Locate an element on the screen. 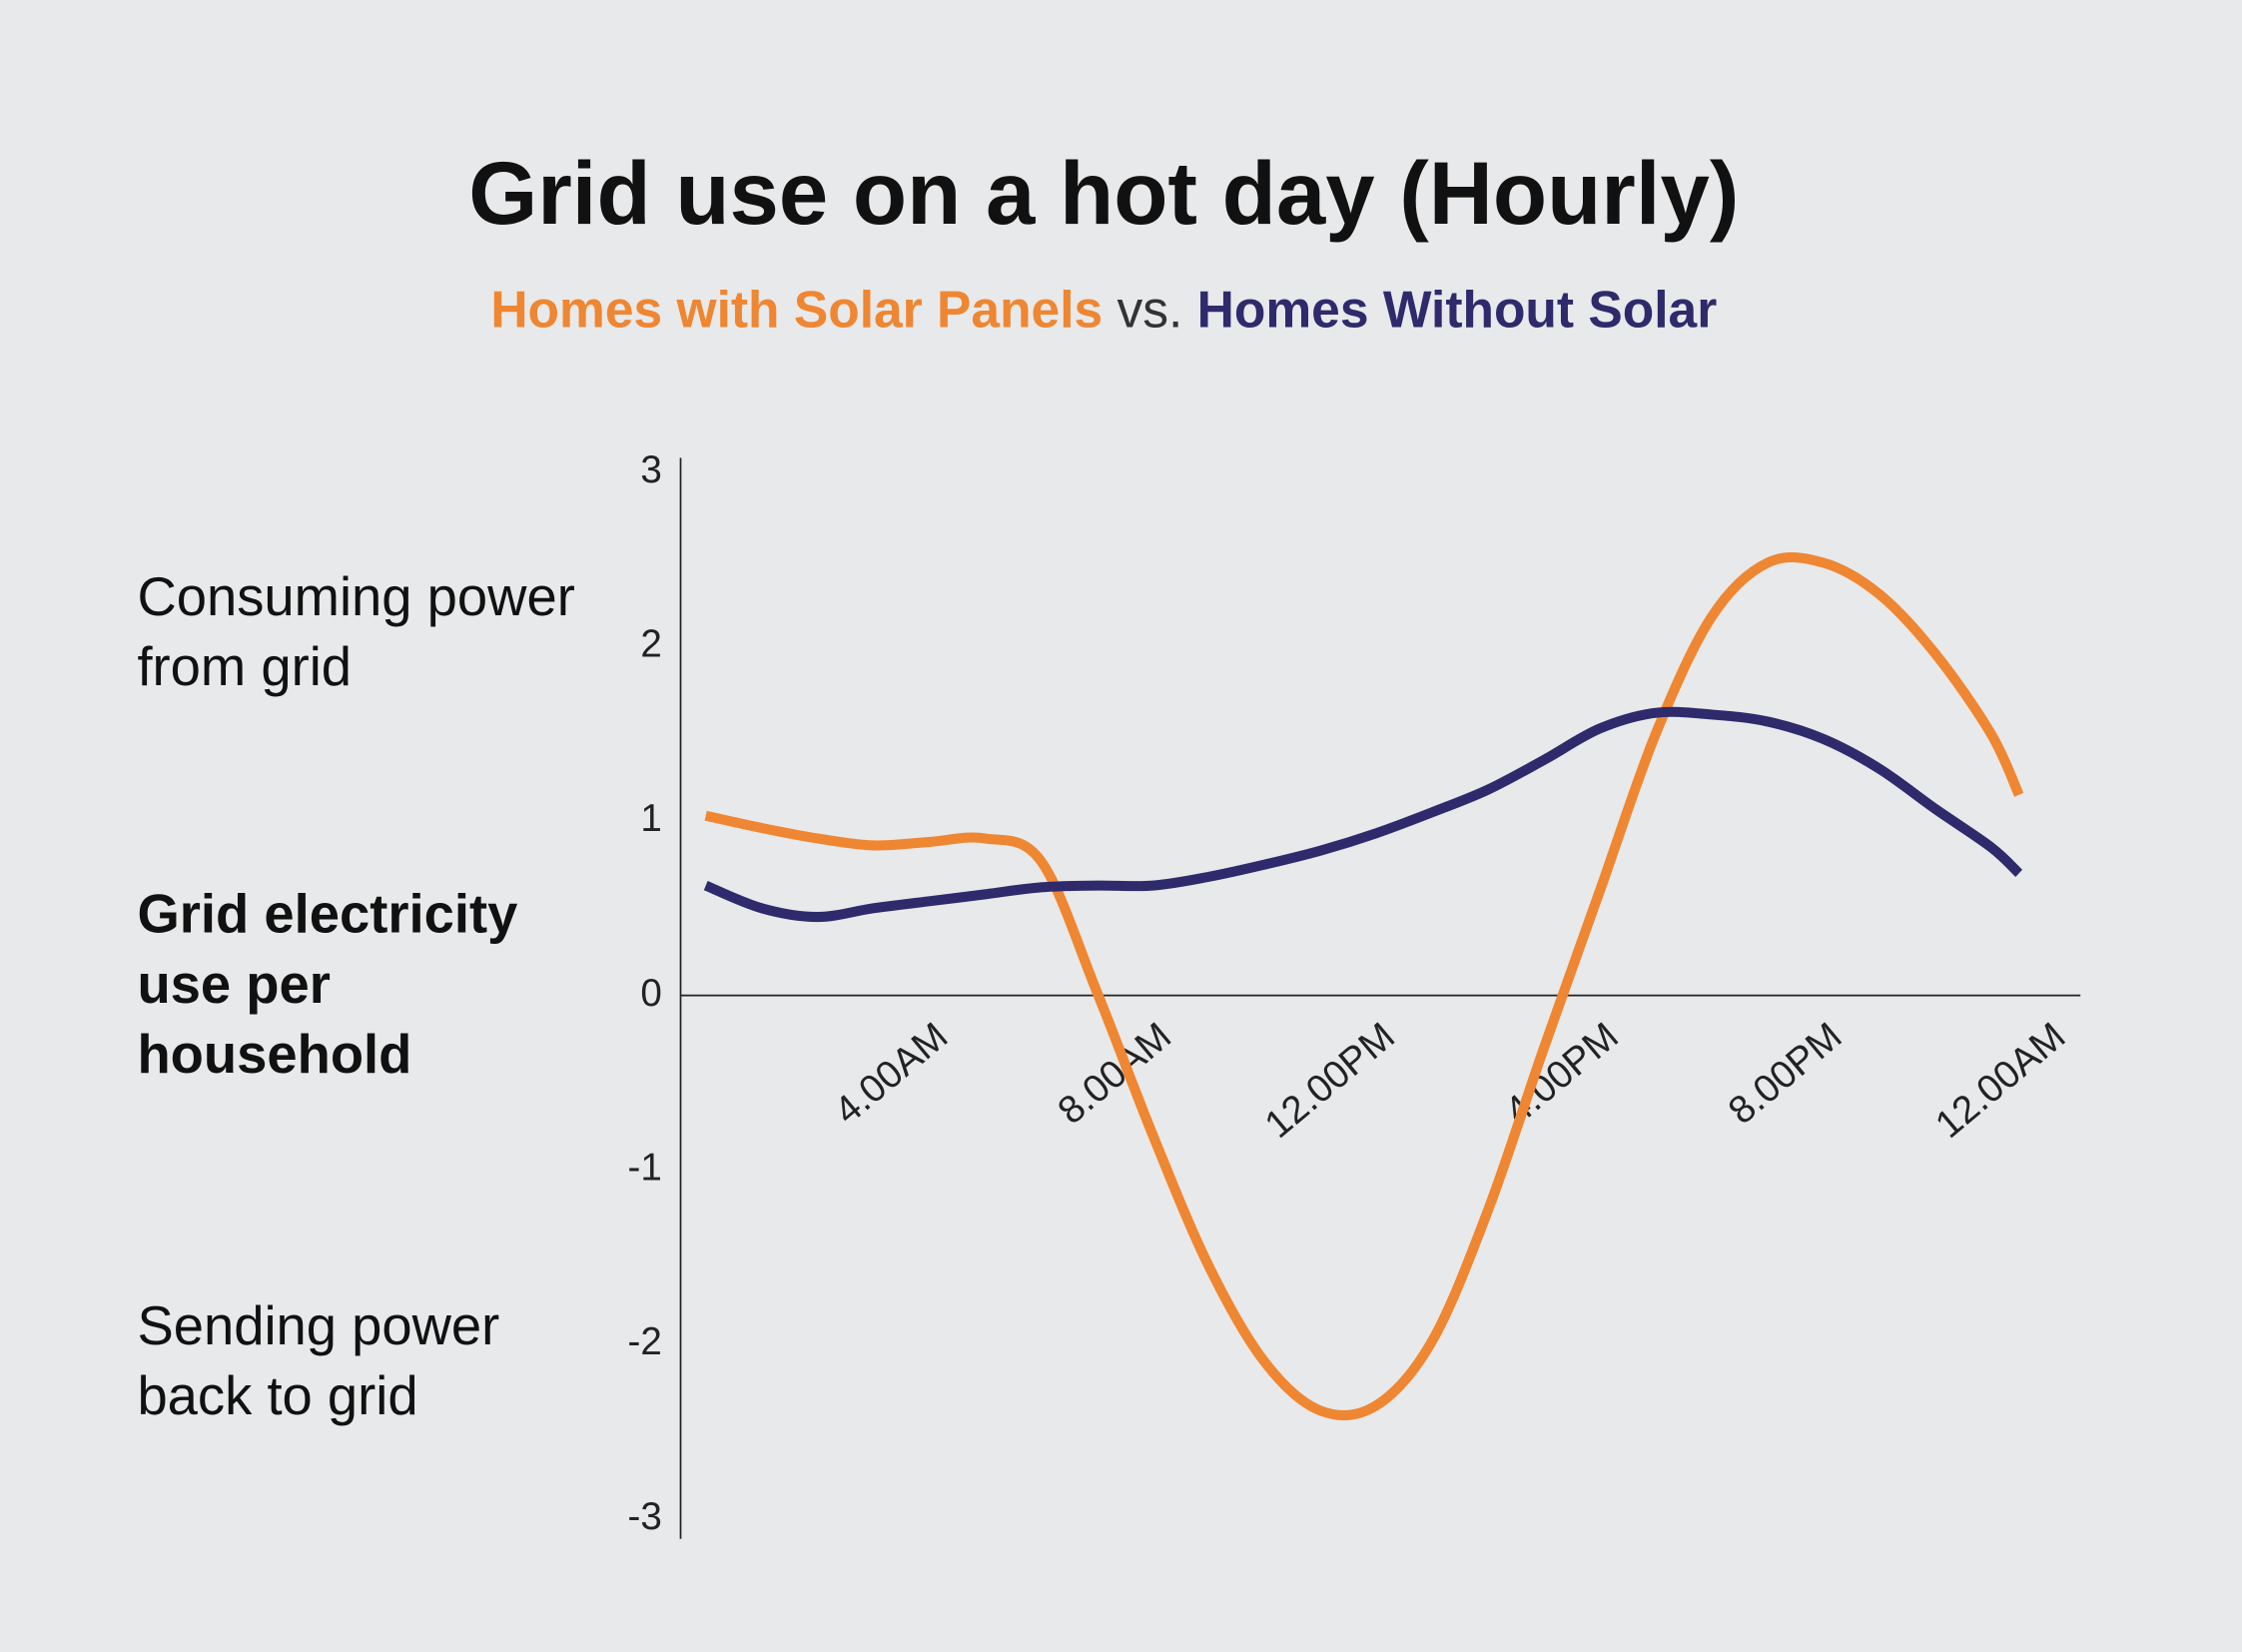 This screenshot has height=1652, width=2242. annotation: use per is located at coordinates (233, 984).